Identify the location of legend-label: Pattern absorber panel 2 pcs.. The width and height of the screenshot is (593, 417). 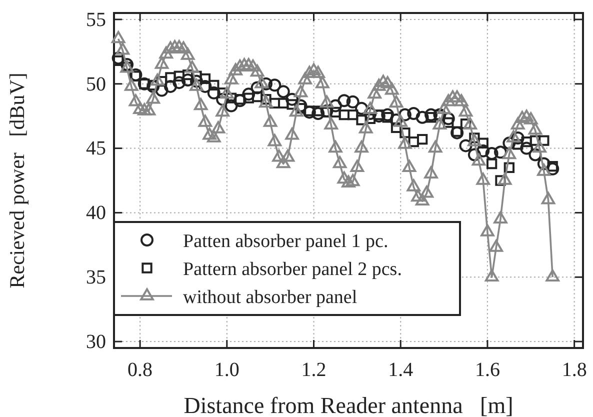
(292, 269).